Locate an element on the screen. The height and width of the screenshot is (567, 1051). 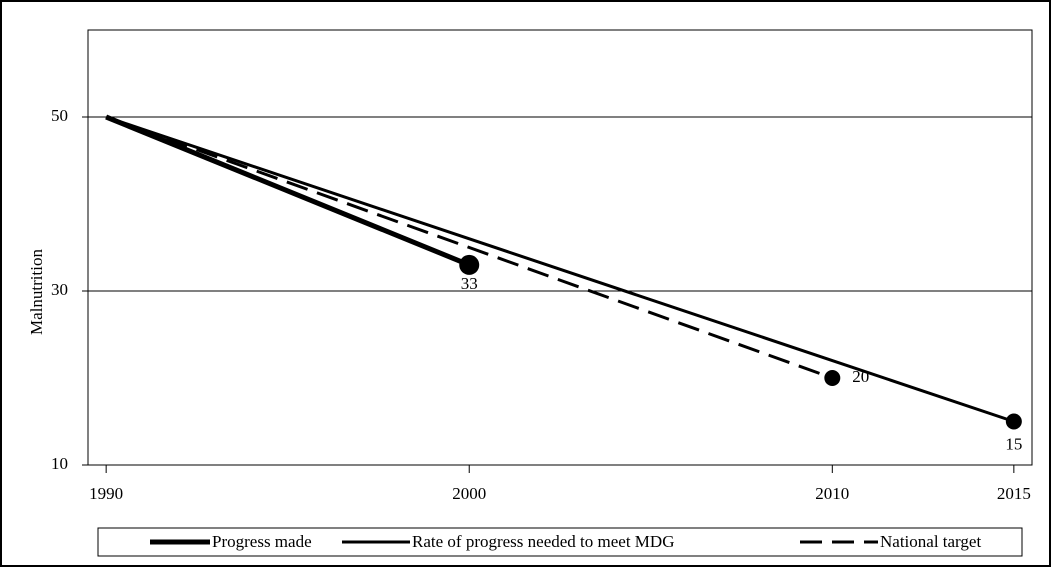
data-label: 20 is located at coordinates (860, 376).